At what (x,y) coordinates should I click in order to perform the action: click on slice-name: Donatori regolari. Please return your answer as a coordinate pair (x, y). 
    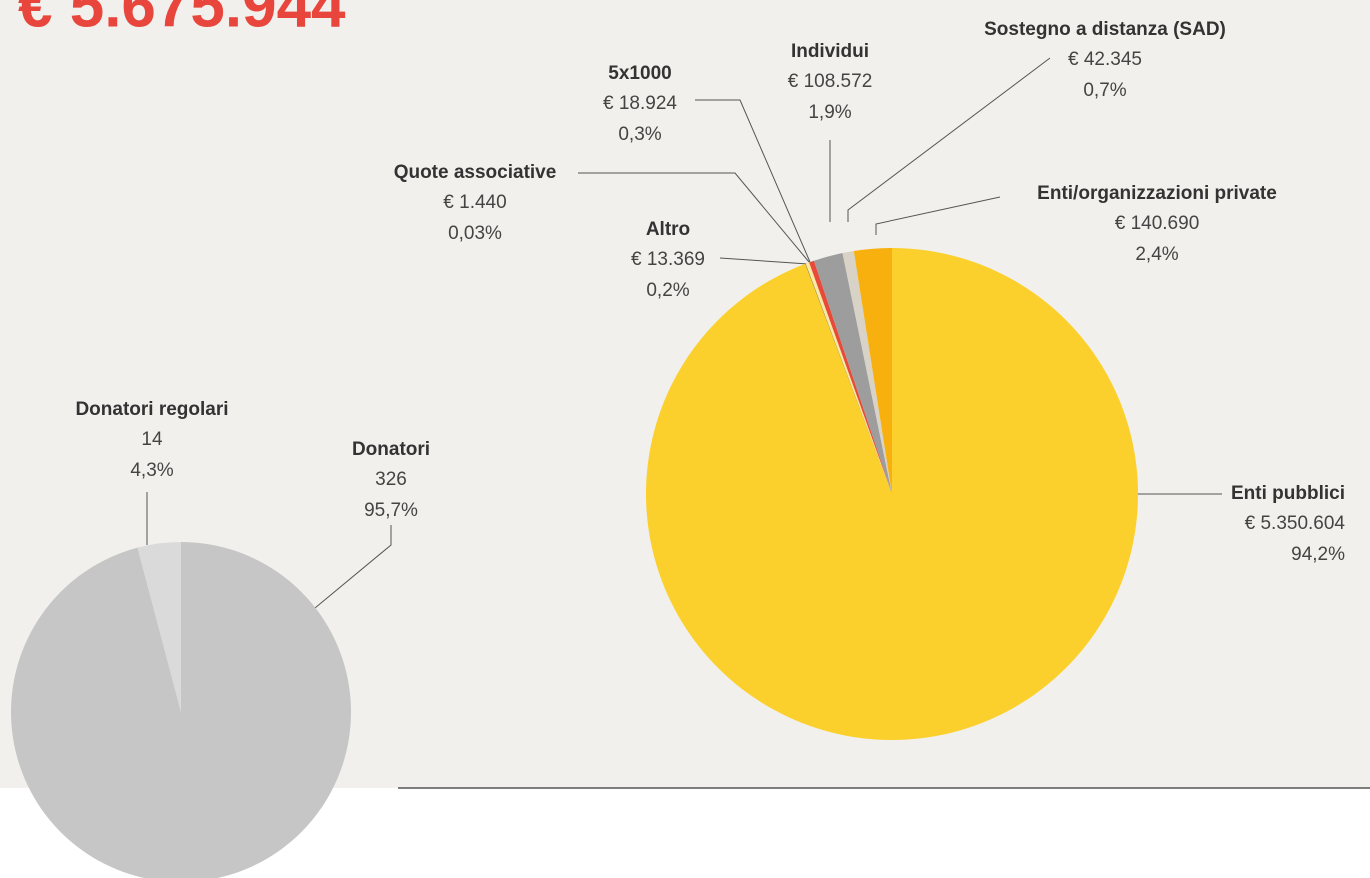
    Looking at the image, I should click on (151, 409).